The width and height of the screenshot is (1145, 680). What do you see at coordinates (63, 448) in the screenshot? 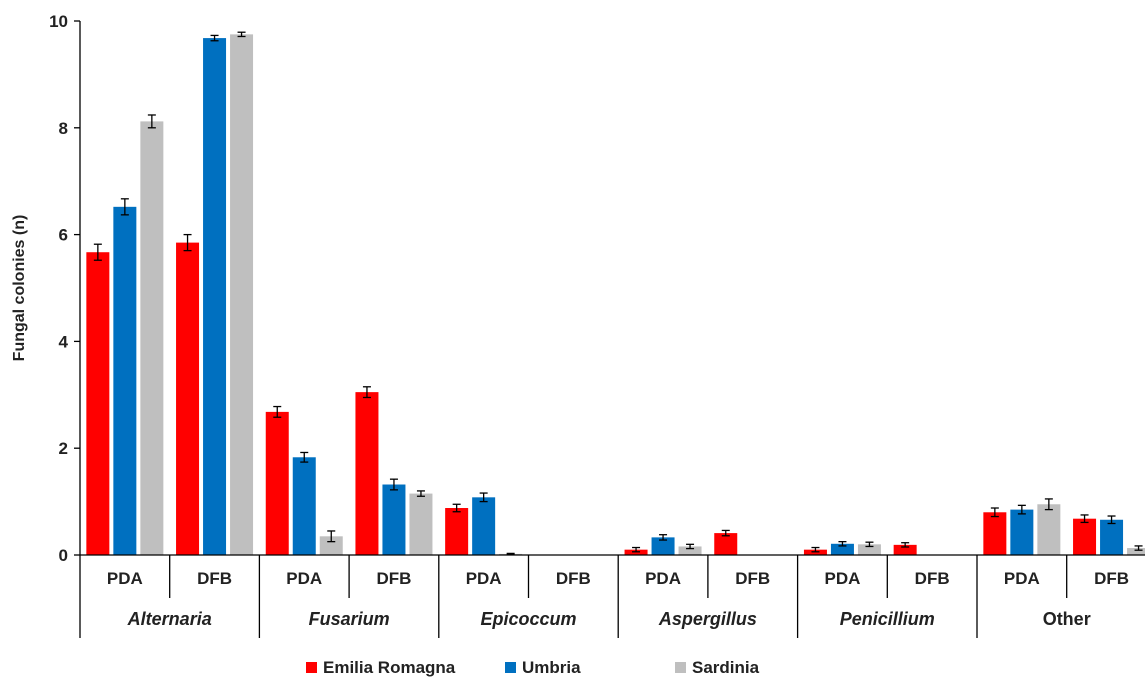
I see `y-tick-label: 2` at bounding box center [63, 448].